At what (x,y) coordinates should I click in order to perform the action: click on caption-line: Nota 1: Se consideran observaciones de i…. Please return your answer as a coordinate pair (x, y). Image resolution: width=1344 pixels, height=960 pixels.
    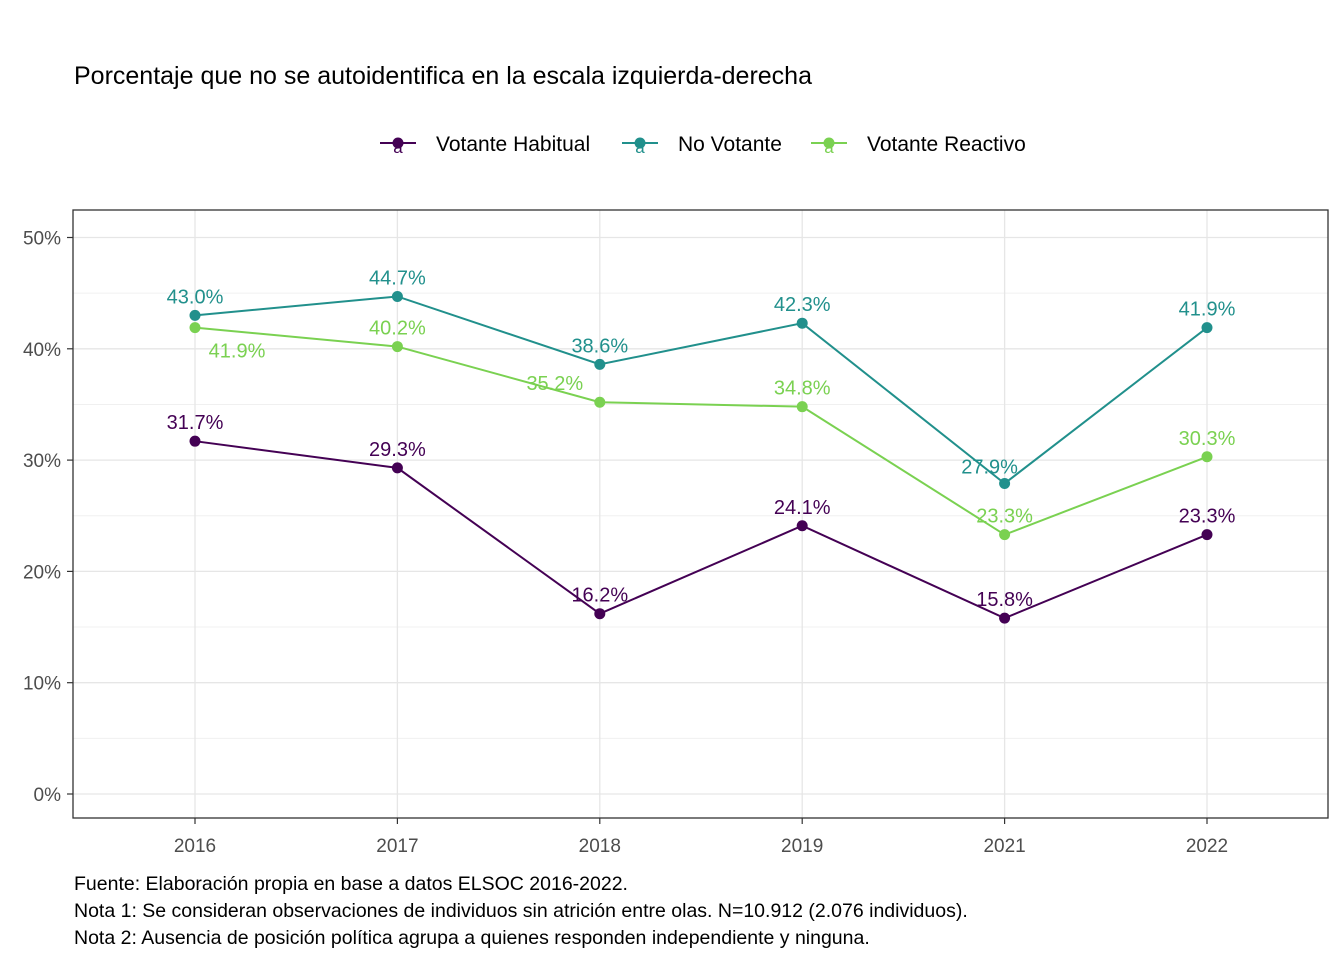
    Looking at the image, I should click on (521, 911).